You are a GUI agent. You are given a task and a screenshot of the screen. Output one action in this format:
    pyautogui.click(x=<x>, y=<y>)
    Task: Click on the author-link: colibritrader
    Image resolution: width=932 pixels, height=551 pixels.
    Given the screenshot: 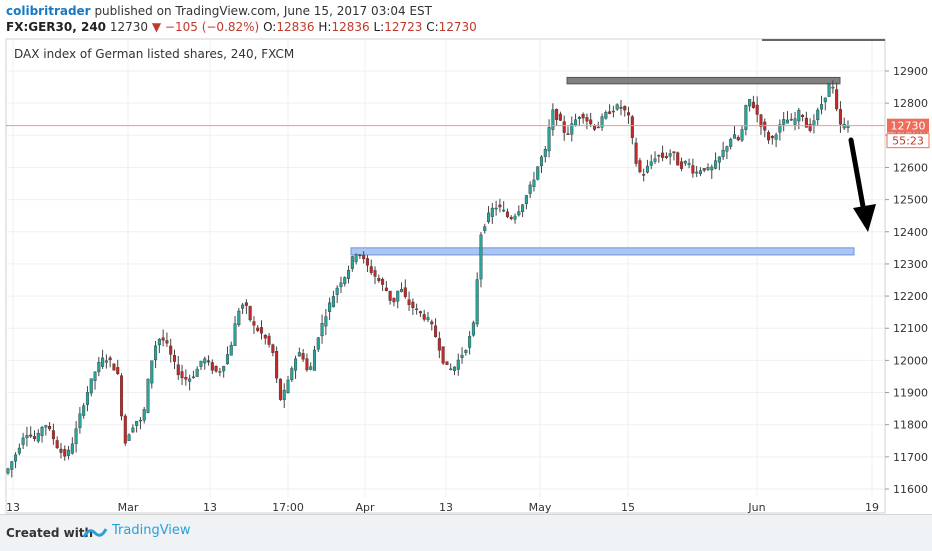 What is the action you would take?
    pyautogui.click(x=48, y=11)
    